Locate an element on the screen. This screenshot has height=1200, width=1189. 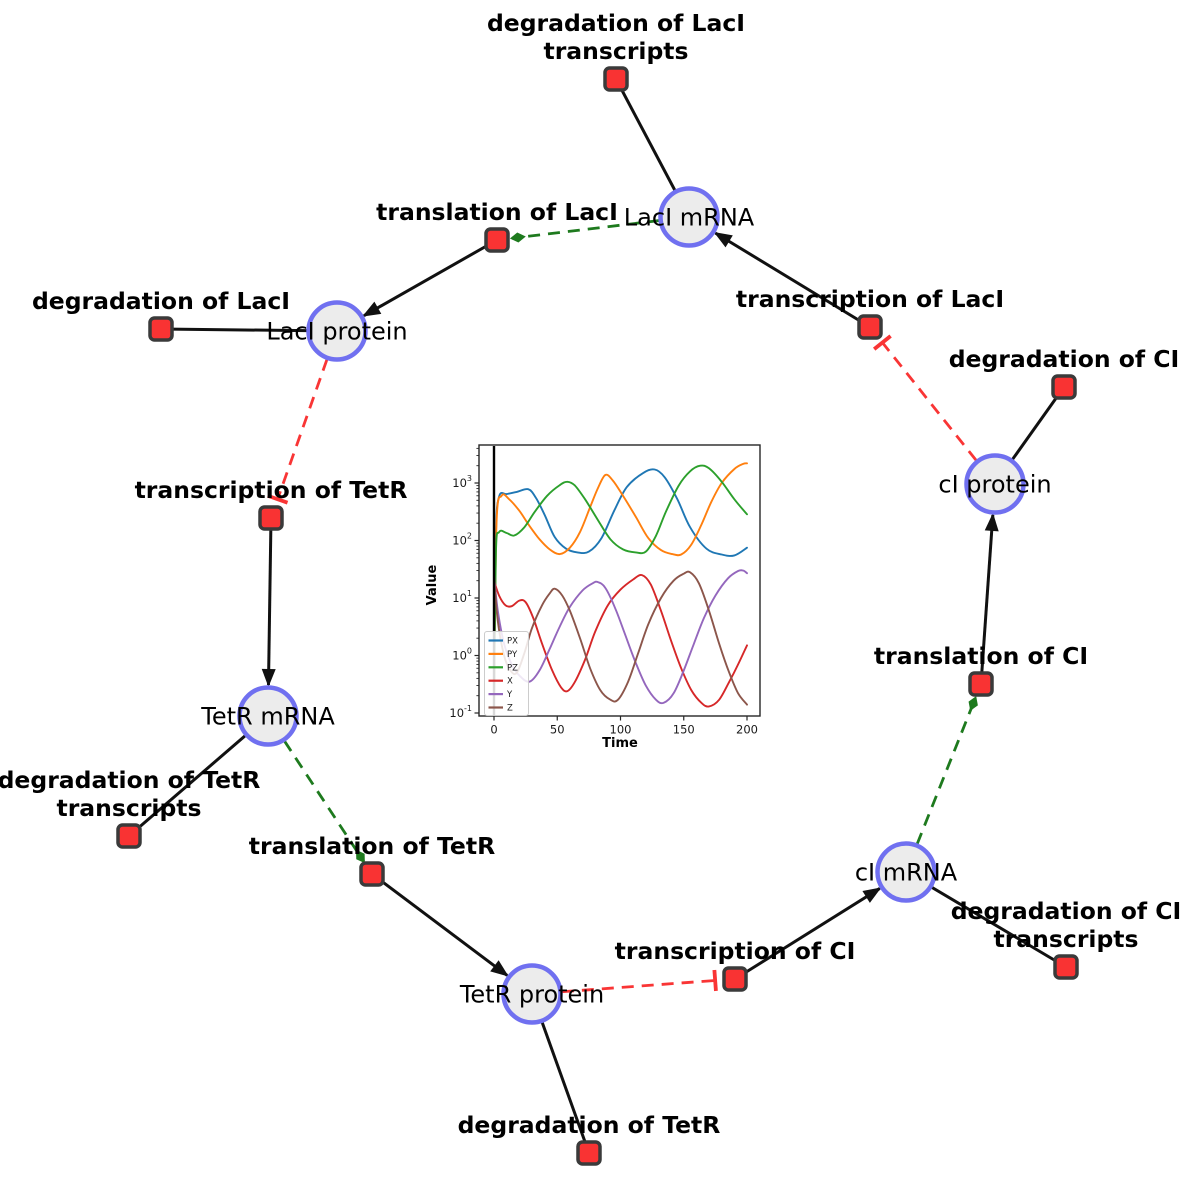
reaction-label-degradation-of-CI-transcripts-line2: transcripts is located at coordinates (1065, 939).